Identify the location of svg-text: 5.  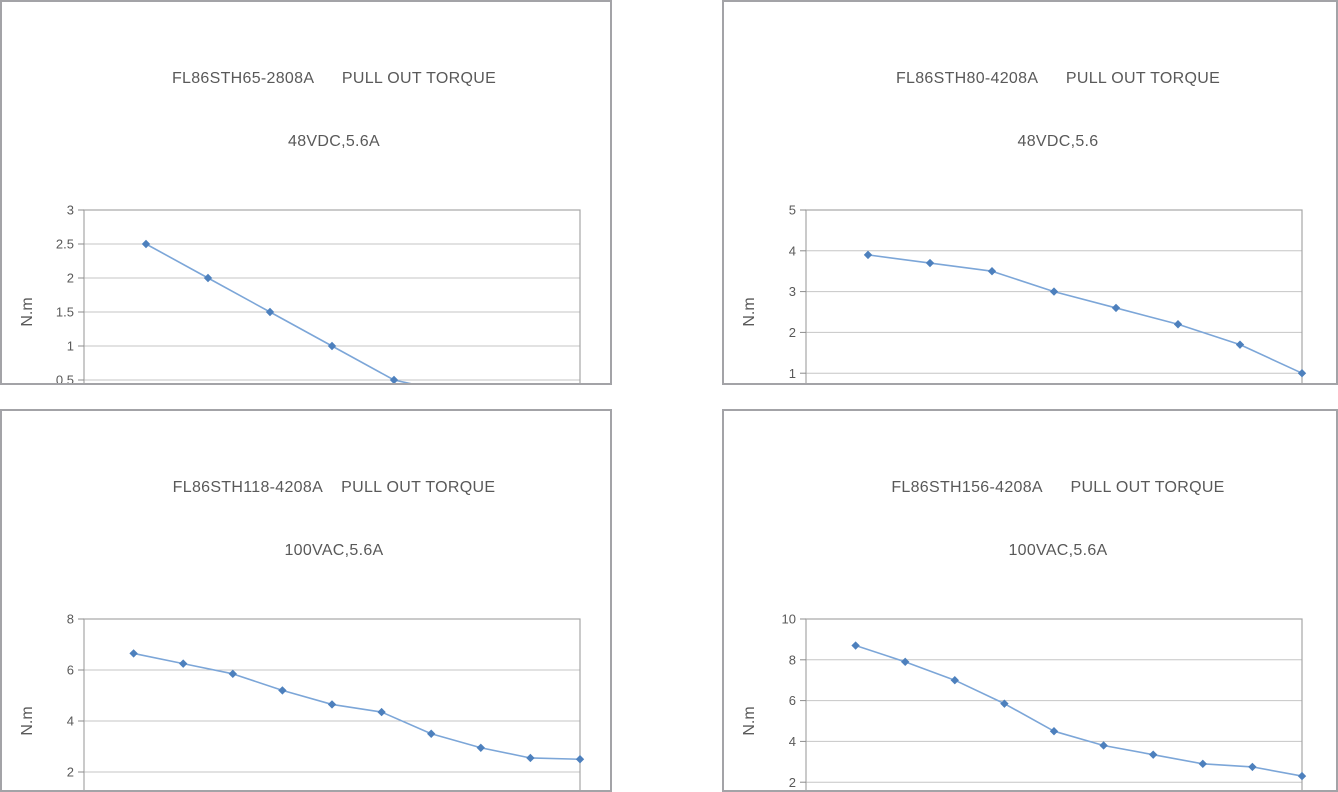
(792, 210).